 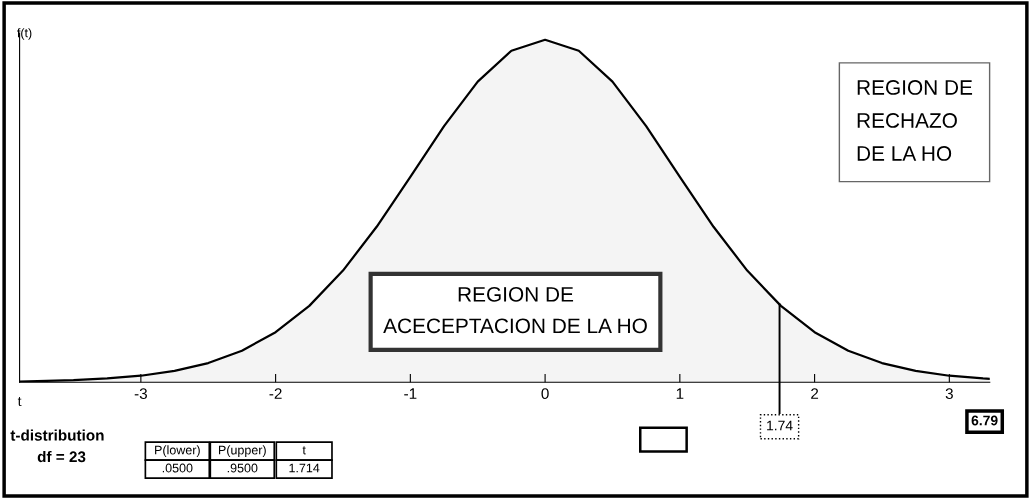 What do you see at coordinates (410, 393) in the screenshot?
I see `x-tick-label: -1` at bounding box center [410, 393].